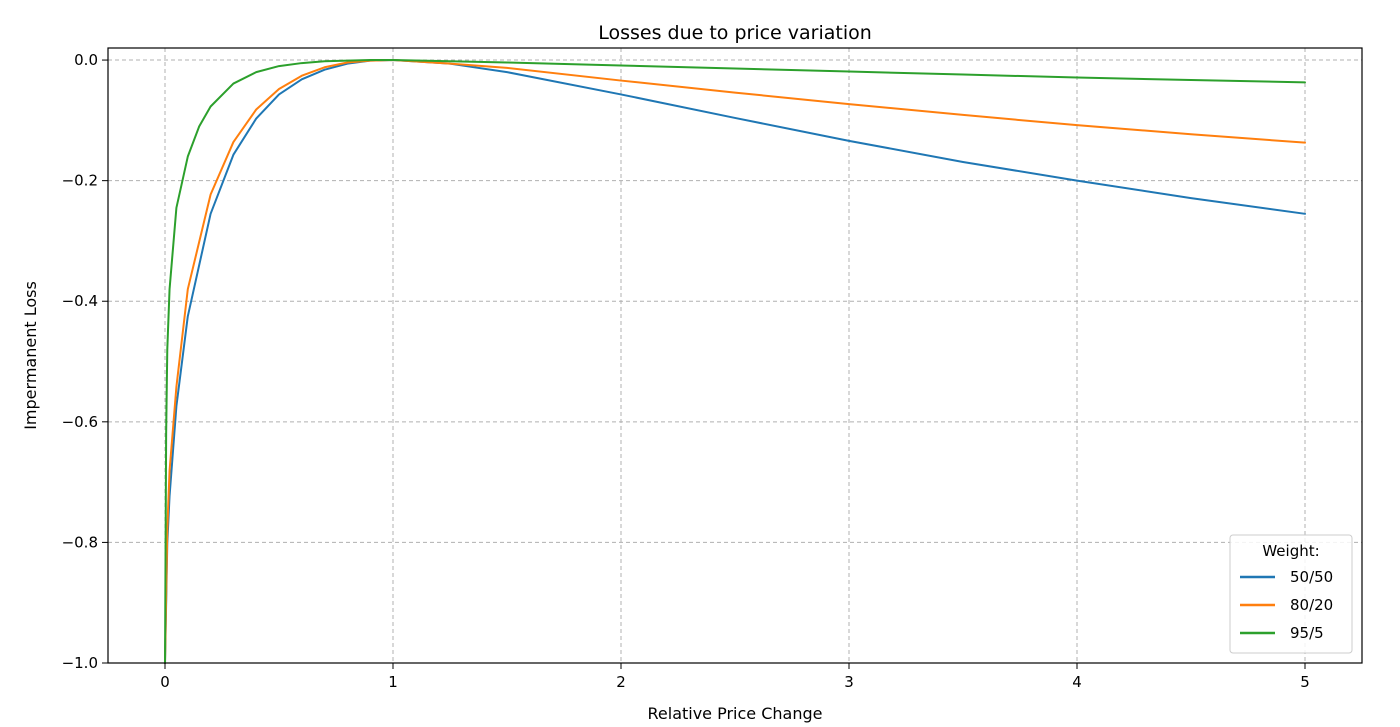  Describe the element at coordinates (621, 682) in the screenshot. I see `x-tick-label: 2` at that location.